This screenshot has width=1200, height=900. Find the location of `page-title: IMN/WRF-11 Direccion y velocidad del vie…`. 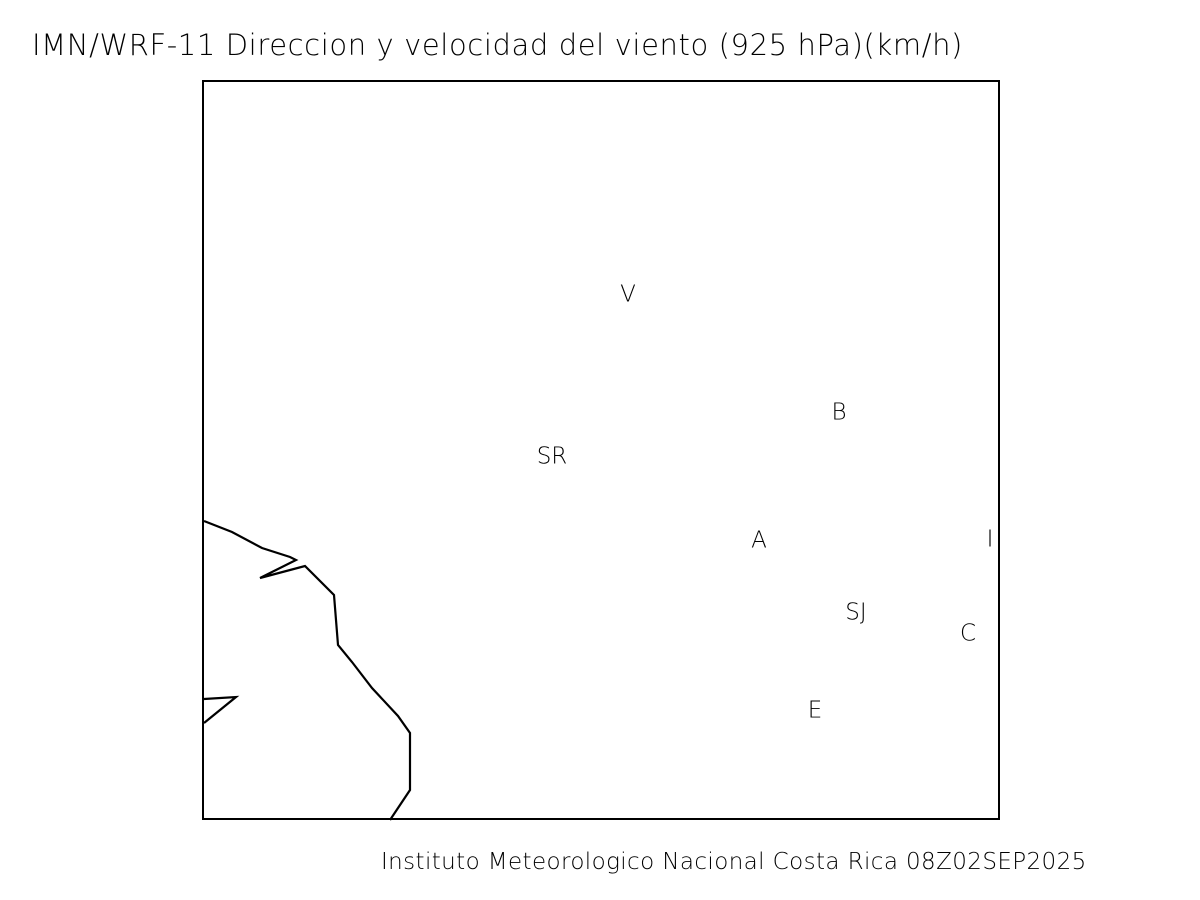

page-title: IMN/WRF-11 Direccion y velocidad del vie… is located at coordinates (497, 45).